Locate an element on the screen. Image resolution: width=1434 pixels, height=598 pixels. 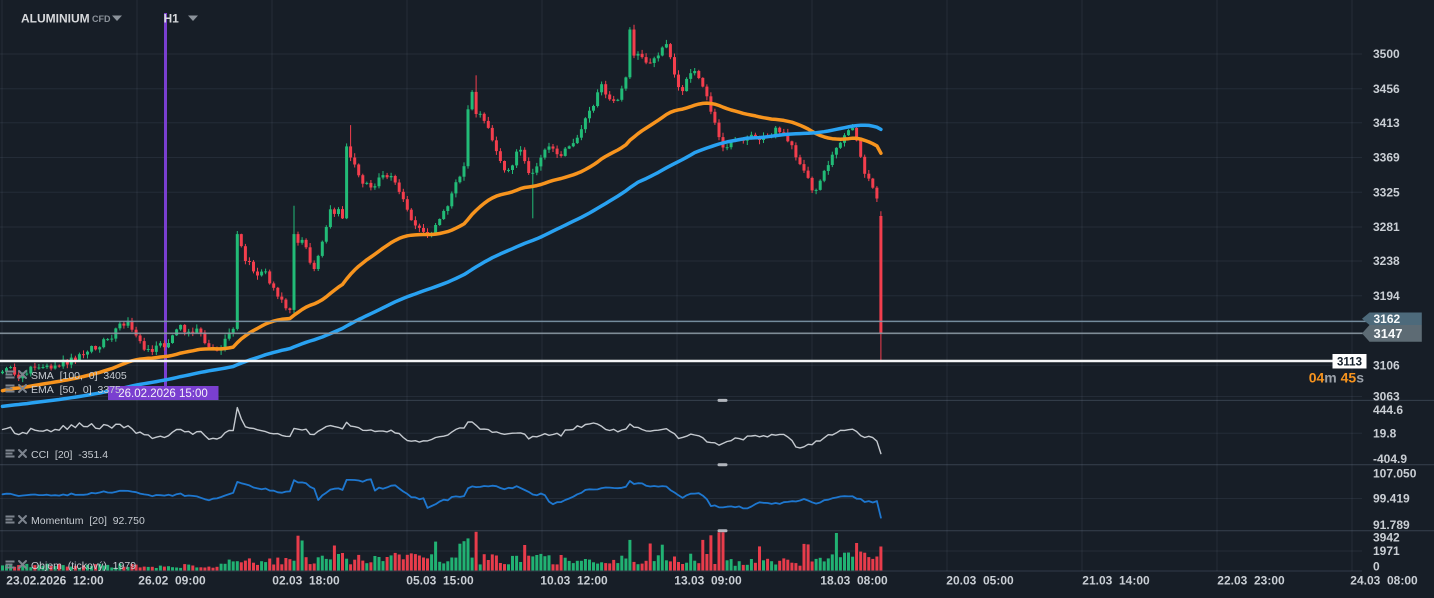
svg-text: 3325 is located at coordinates (1386, 192).